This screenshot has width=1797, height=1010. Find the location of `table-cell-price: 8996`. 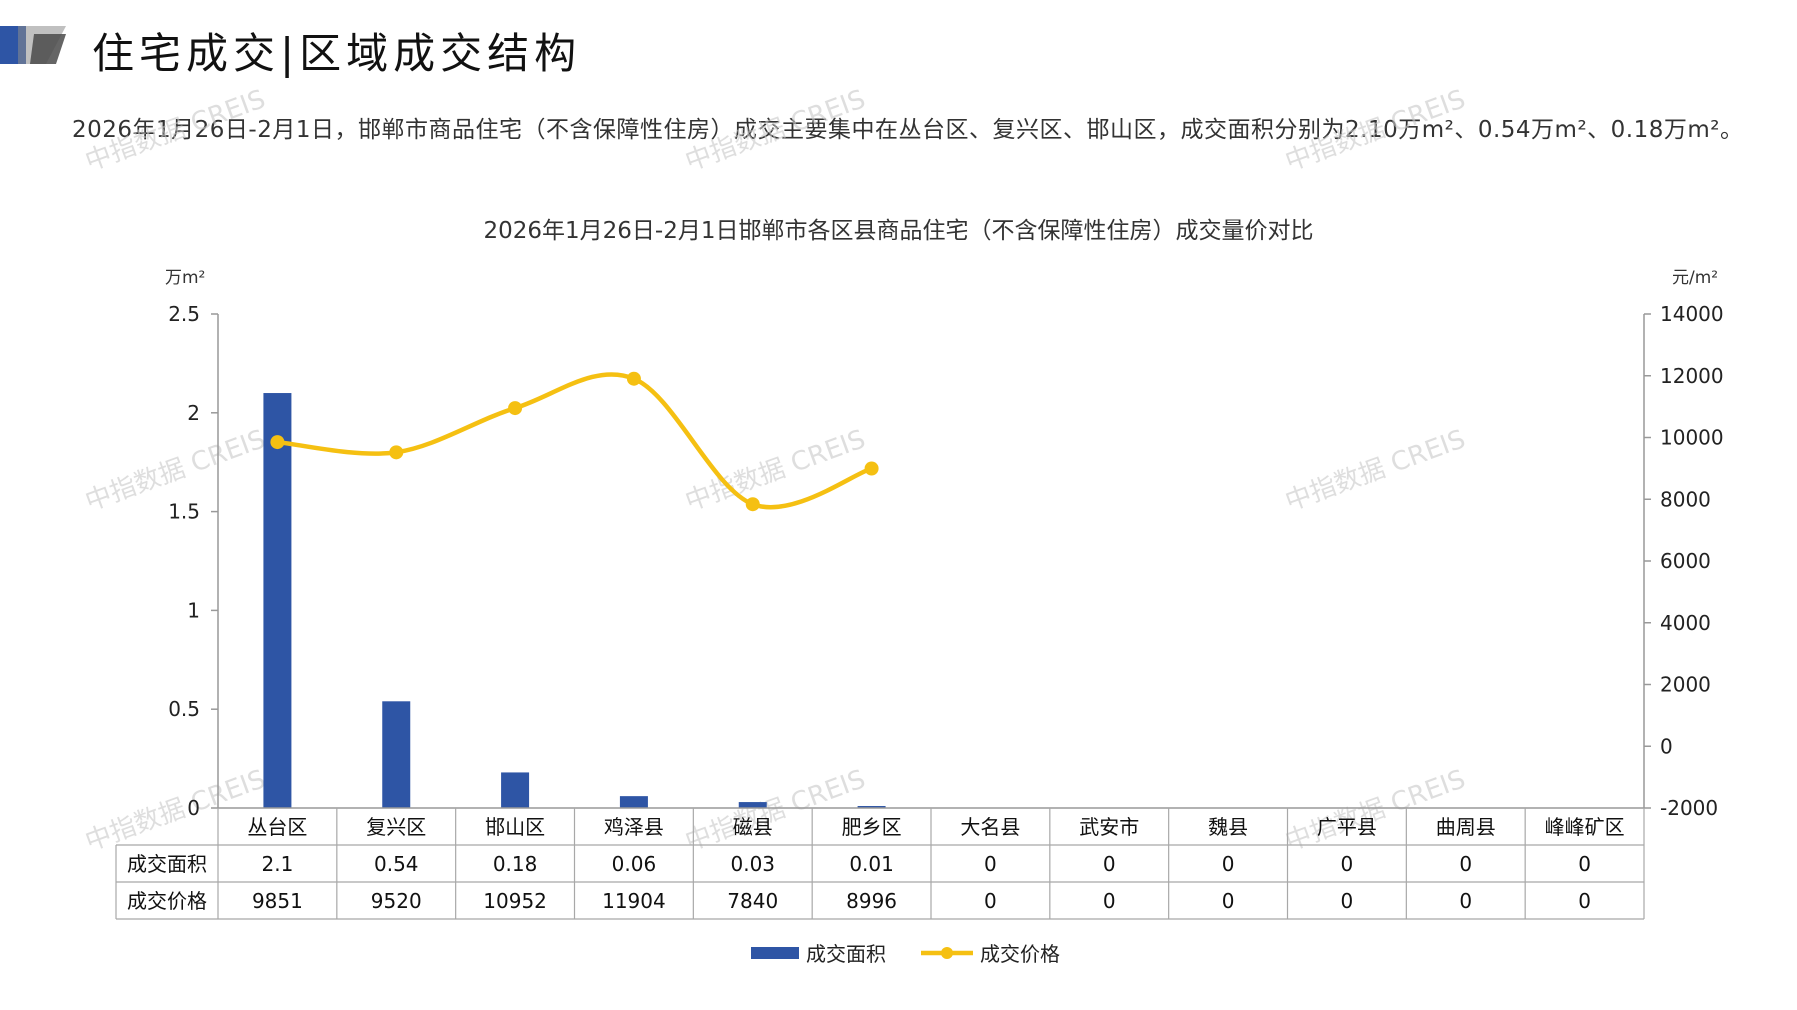

table-cell-price: 8996 is located at coordinates (871, 901).